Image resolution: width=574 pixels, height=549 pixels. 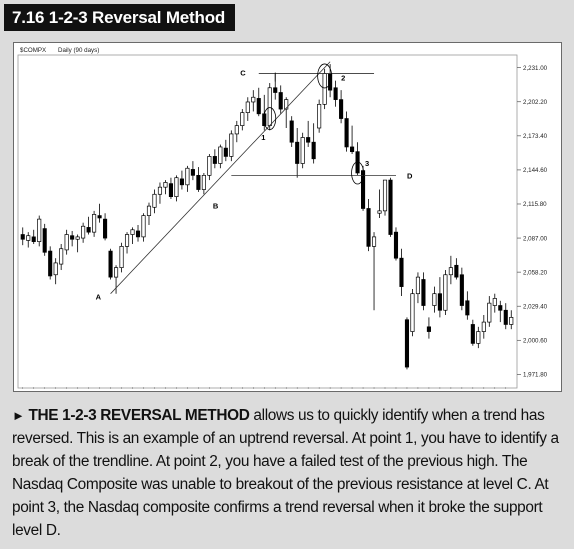 I want to click on y-tick-label: 1,971.80, so click(x=535, y=375).